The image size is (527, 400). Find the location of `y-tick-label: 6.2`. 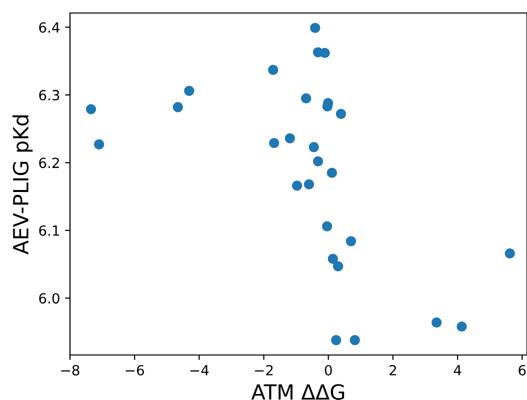

y-tick-label: 6.2 is located at coordinates (49, 163).